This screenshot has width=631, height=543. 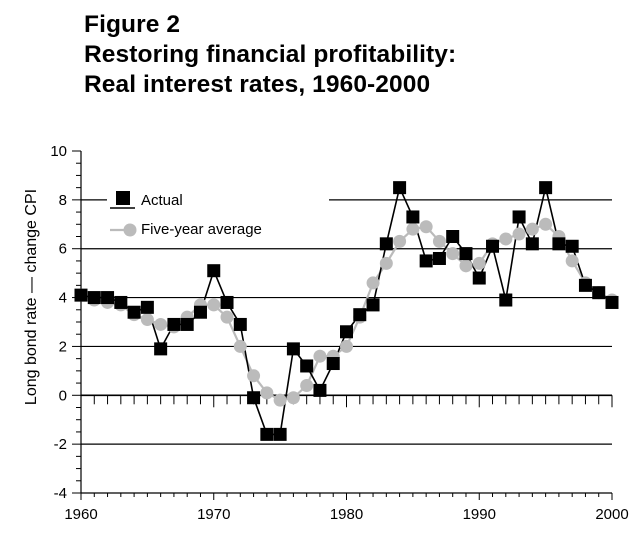 I want to click on y-tick-label: 2, so click(x=63, y=346).